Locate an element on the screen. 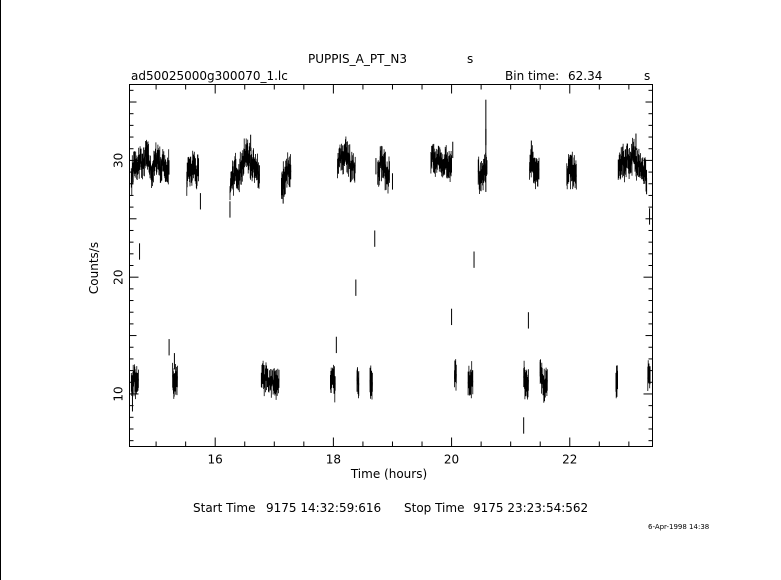 Image resolution: width=781 pixels, height=580 pixels. file-name-label: ad50025000g300070_1.lc is located at coordinates (209, 76).